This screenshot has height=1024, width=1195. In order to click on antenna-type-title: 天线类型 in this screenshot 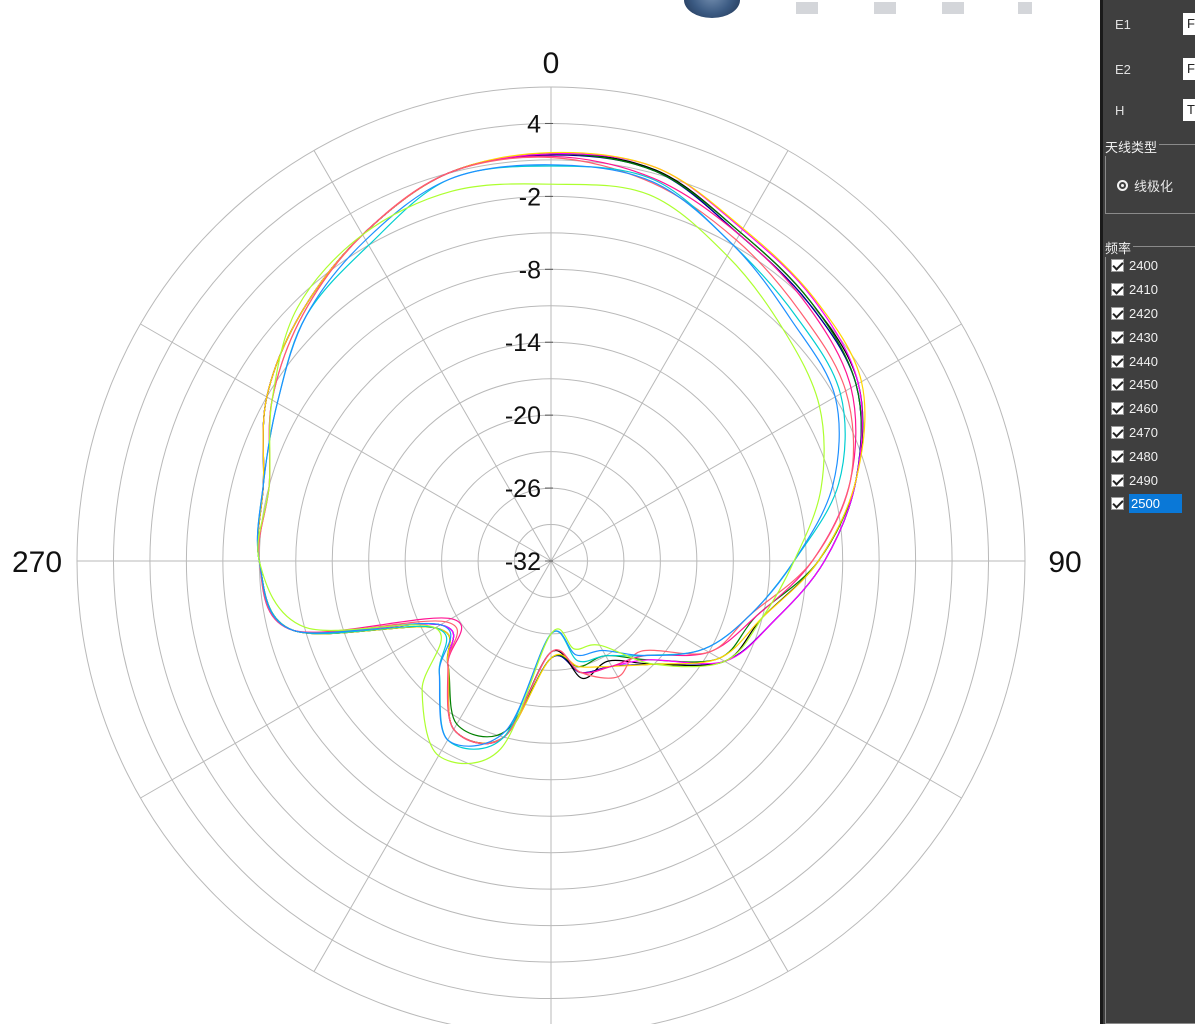, I will do `click(1131, 146)`.